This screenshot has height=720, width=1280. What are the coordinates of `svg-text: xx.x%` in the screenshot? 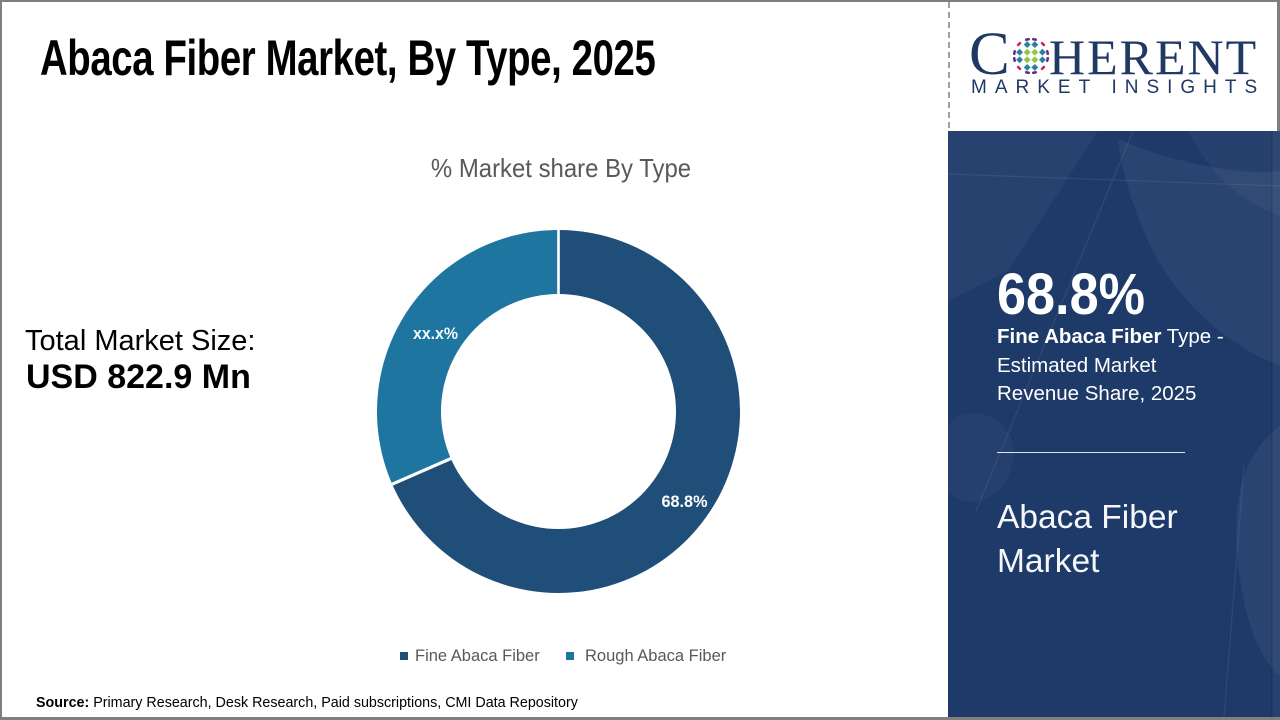 It's located at (435, 334).